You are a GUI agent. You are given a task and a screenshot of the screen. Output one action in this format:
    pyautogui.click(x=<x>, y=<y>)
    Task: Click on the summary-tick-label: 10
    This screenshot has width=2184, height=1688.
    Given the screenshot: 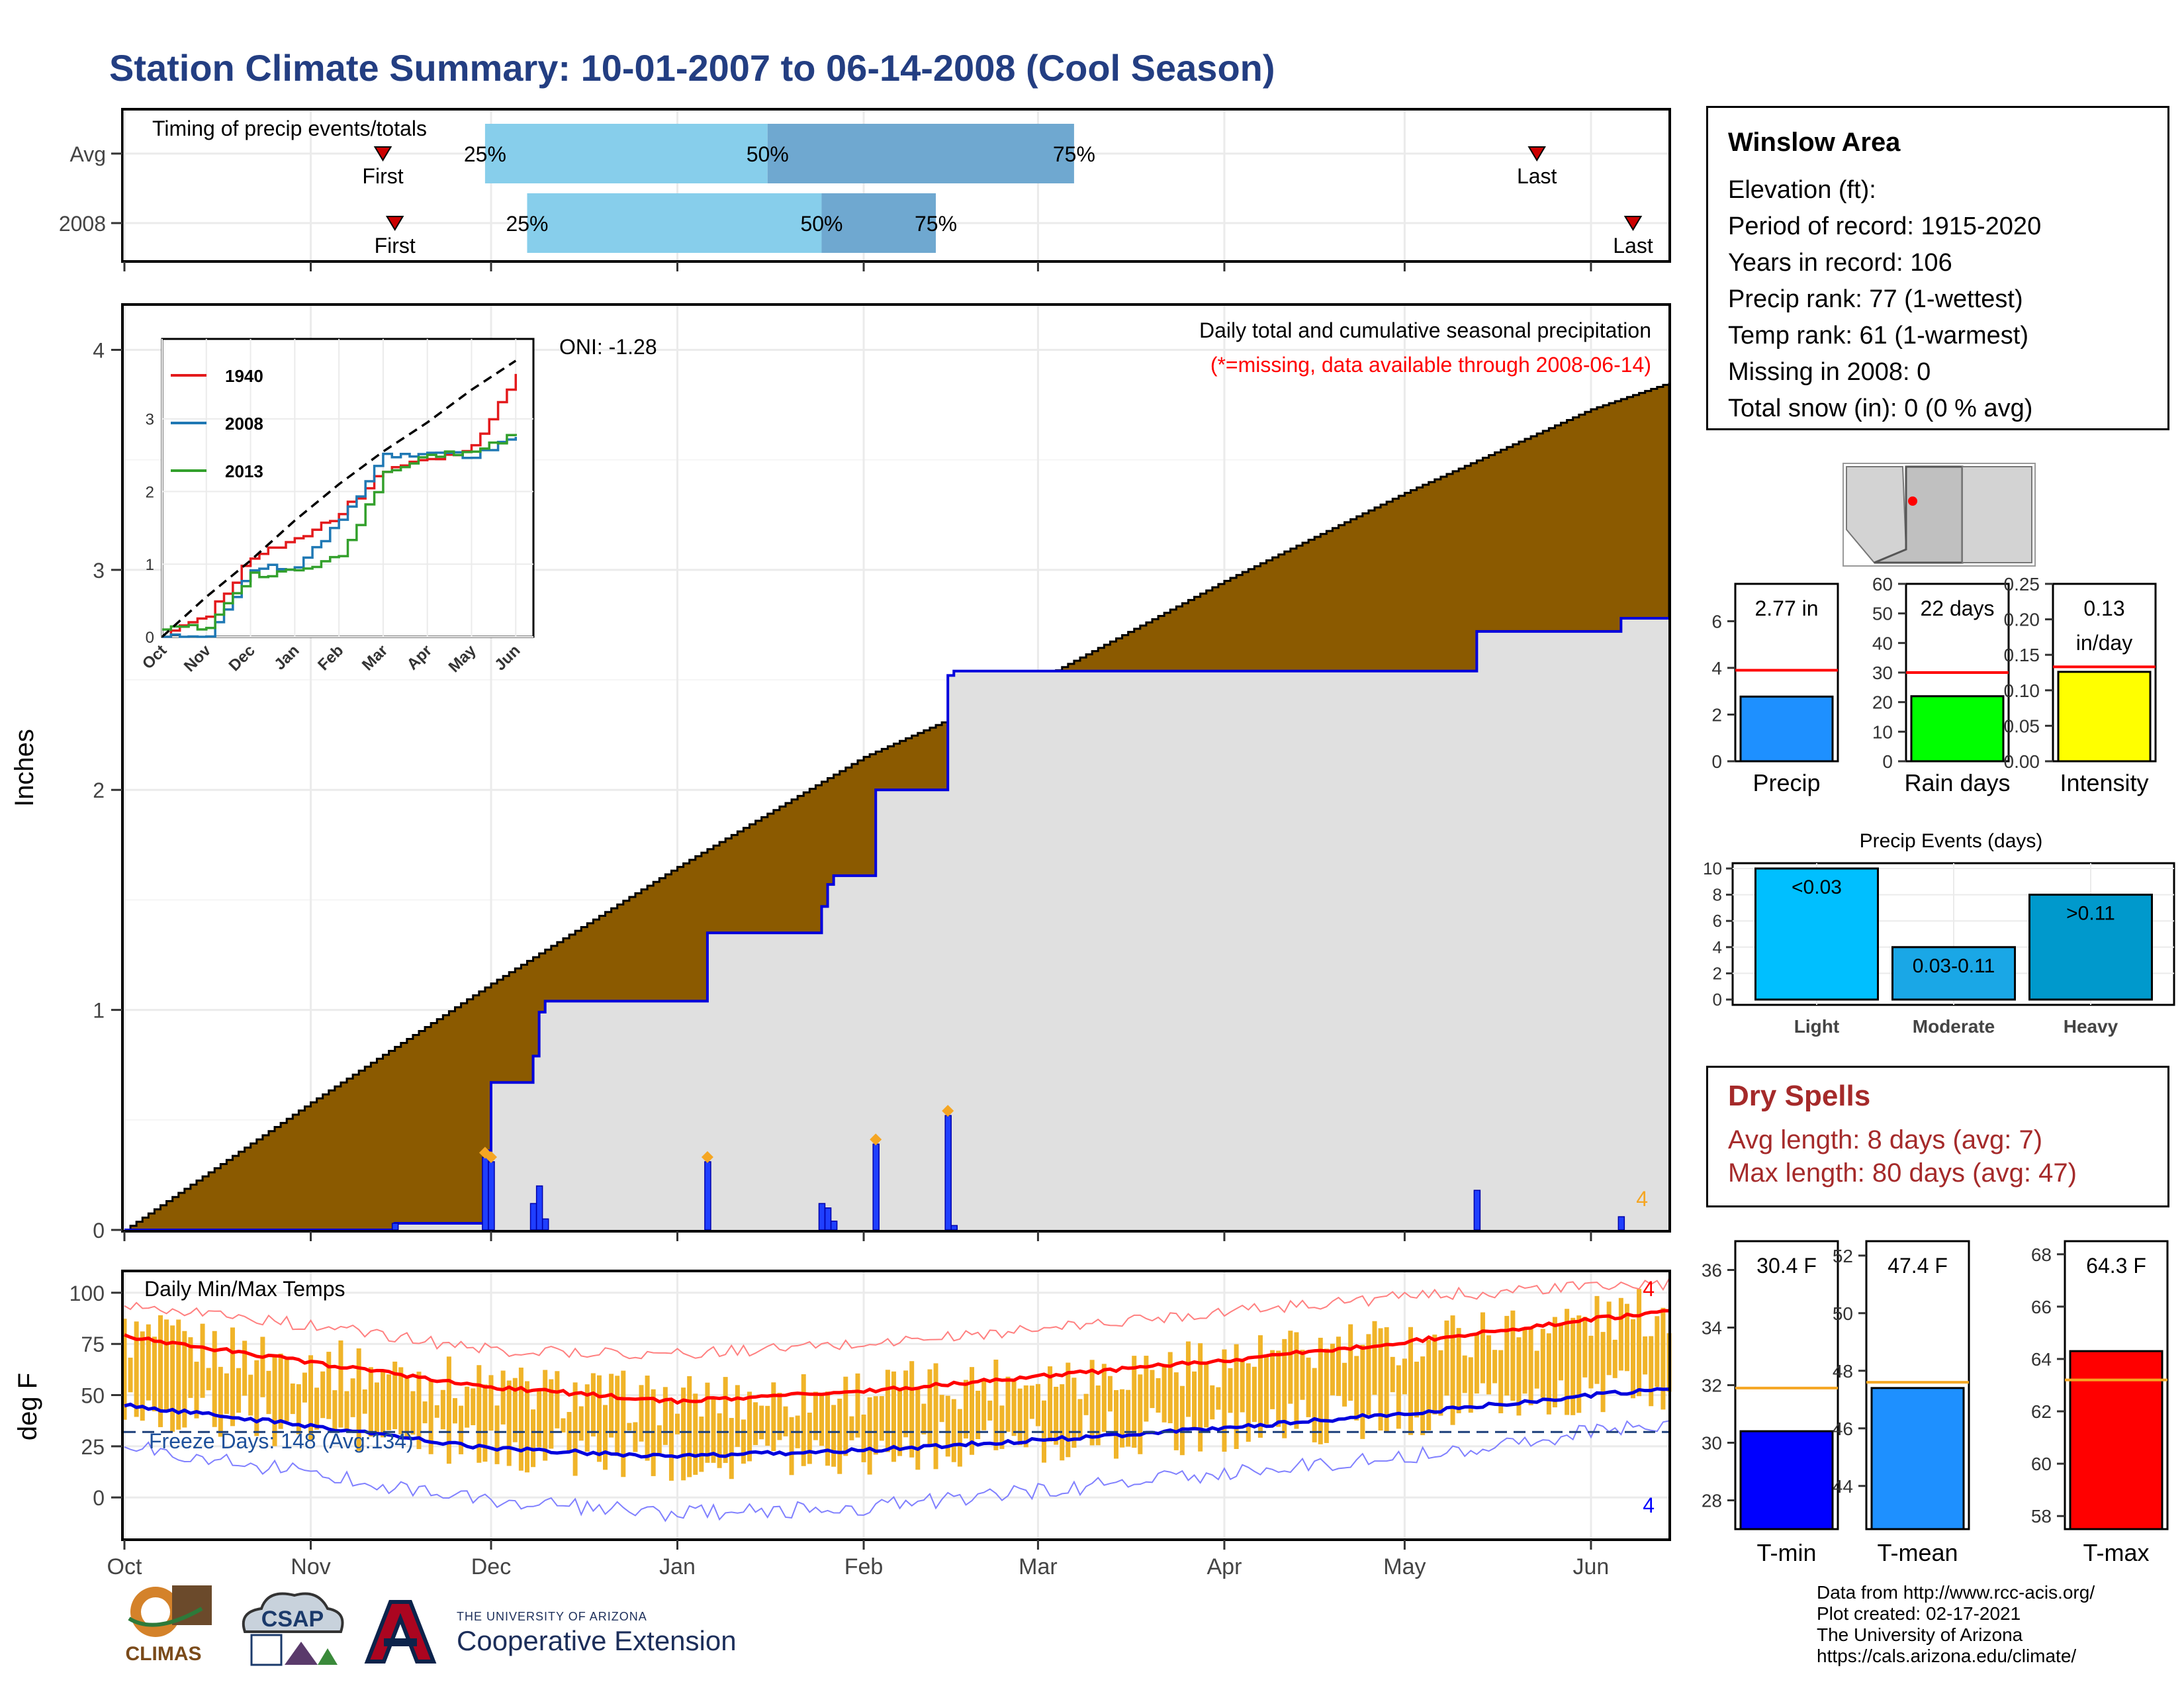 What is the action you would take?
    pyautogui.click(x=1883, y=732)
    